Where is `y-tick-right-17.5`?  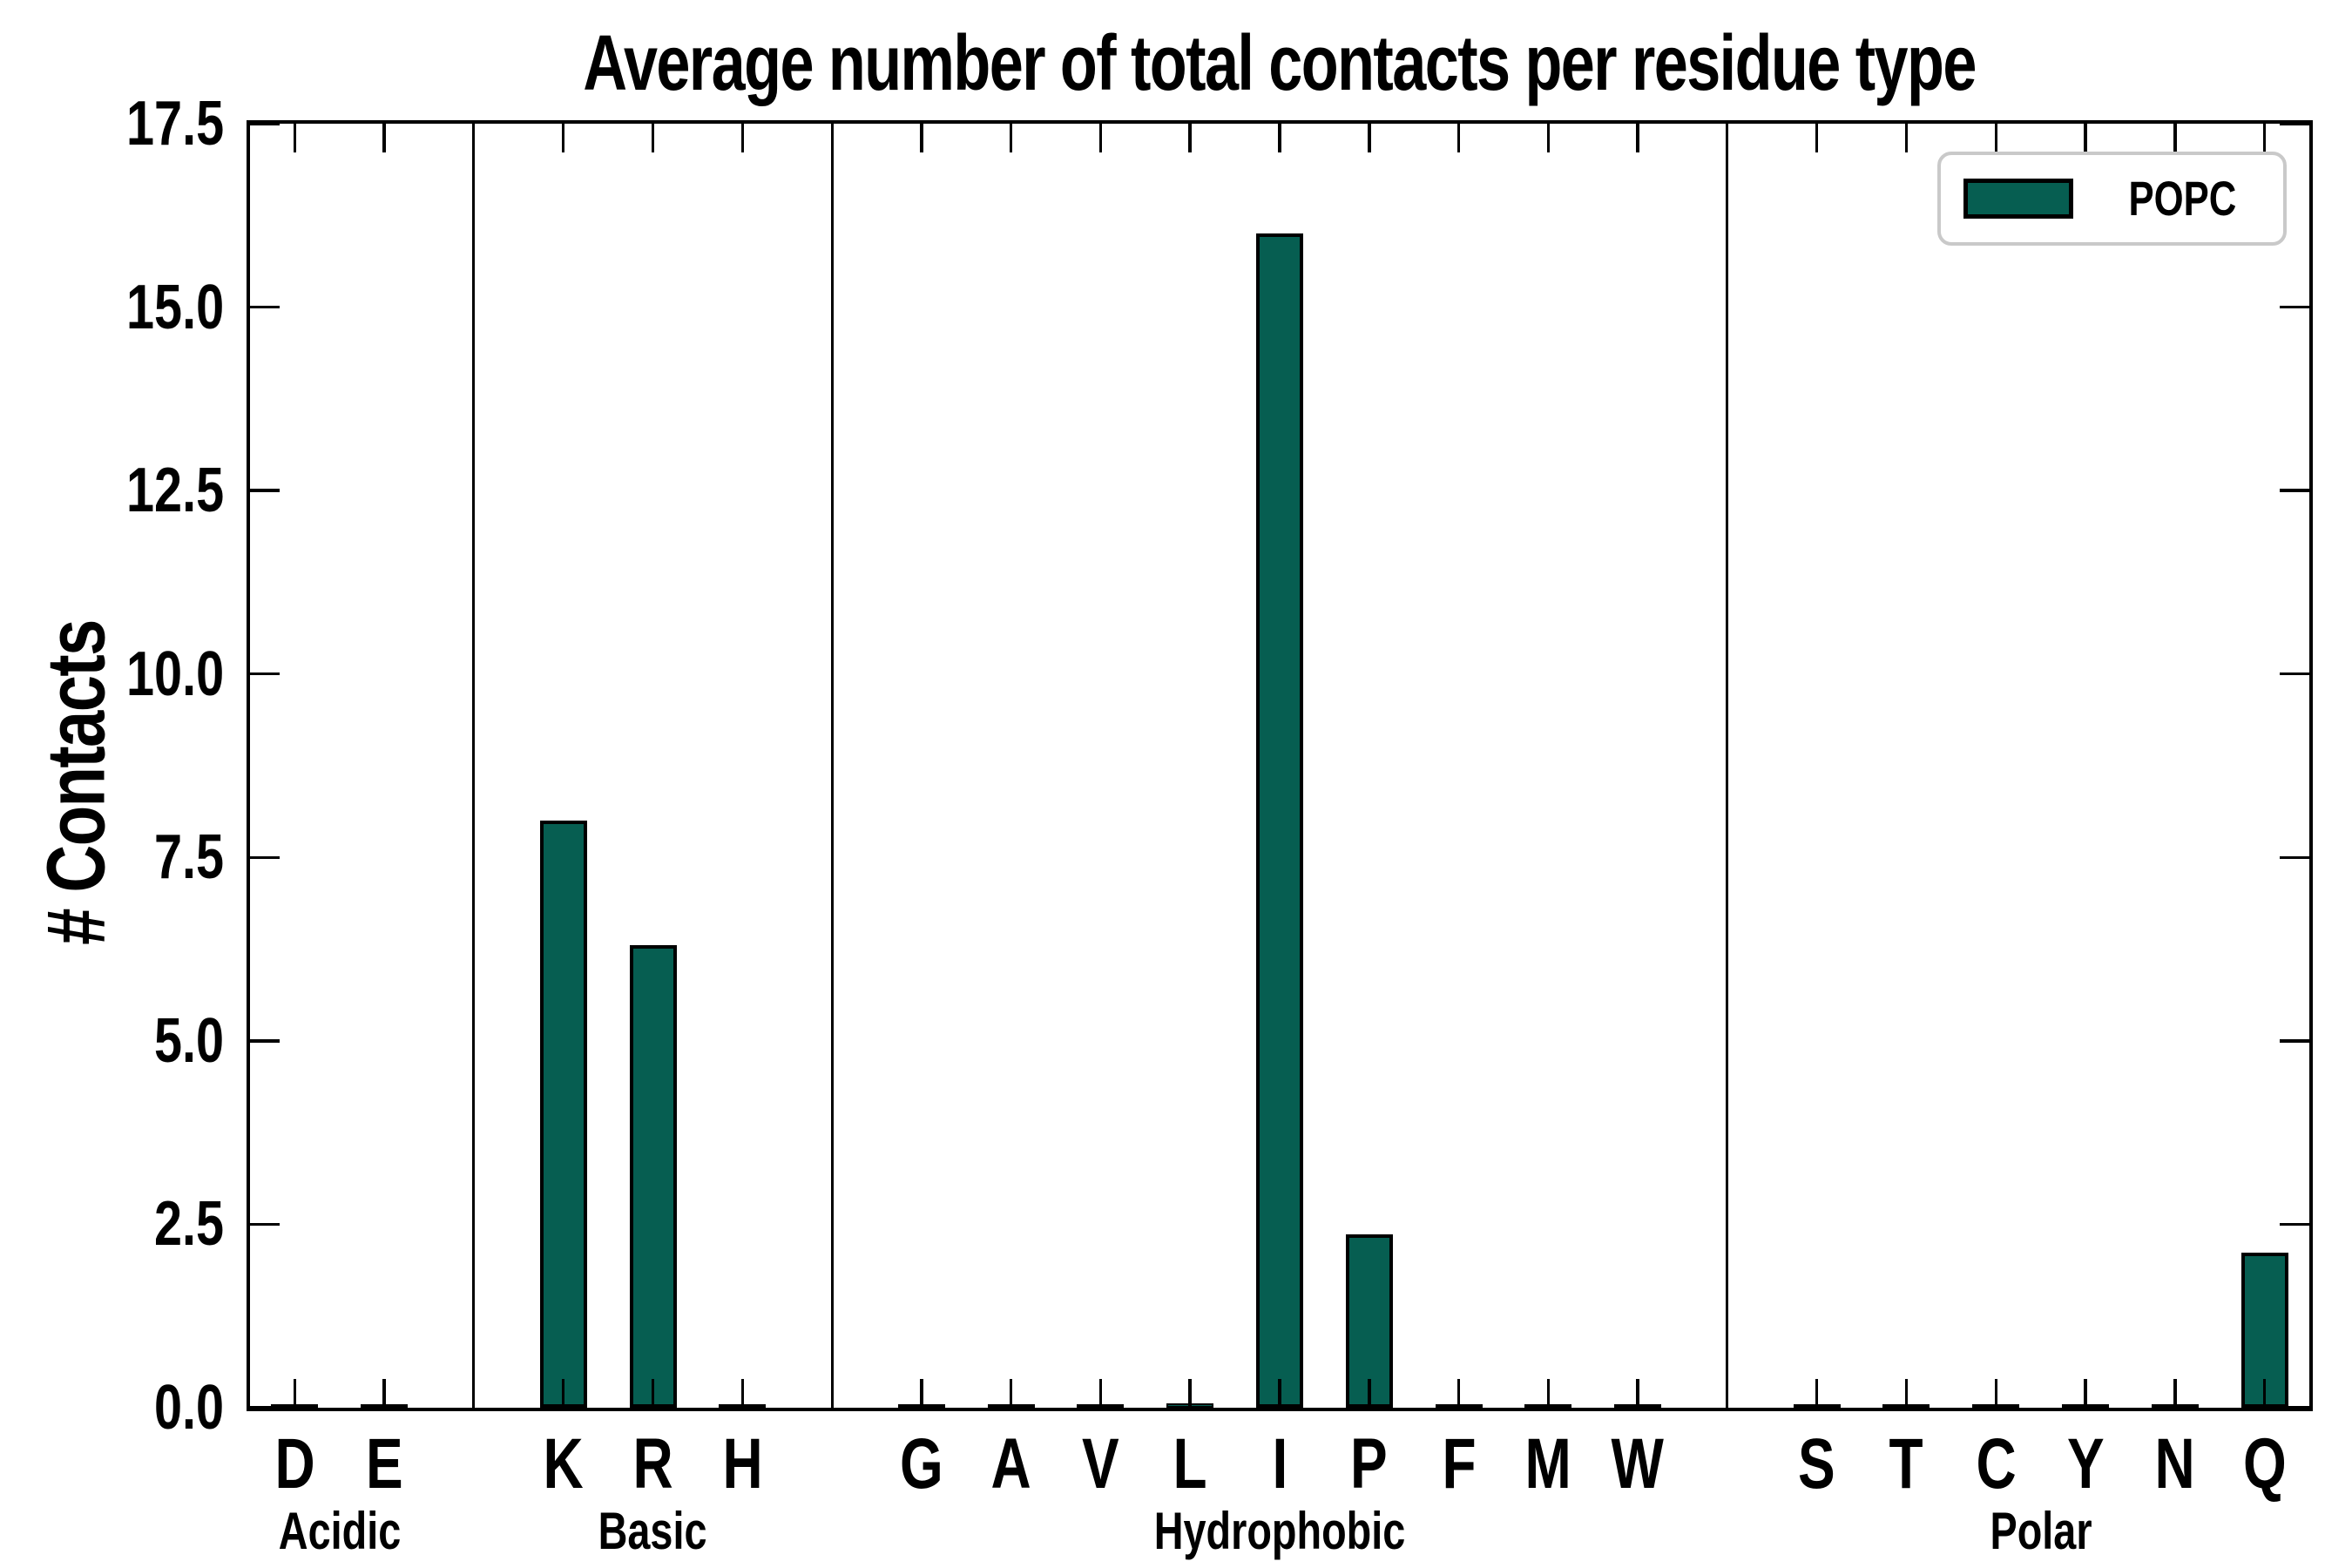 y-tick-right-17.5 is located at coordinates (2294, 124).